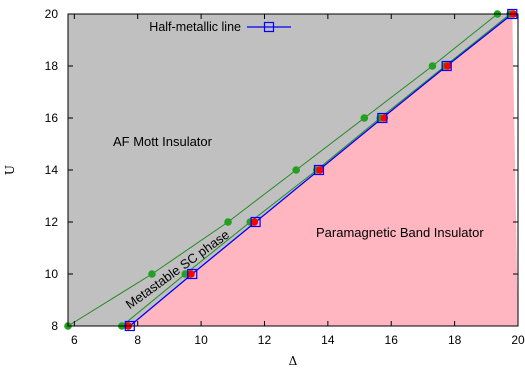  I want to click on x-tick-label-12: 12, so click(265, 340).